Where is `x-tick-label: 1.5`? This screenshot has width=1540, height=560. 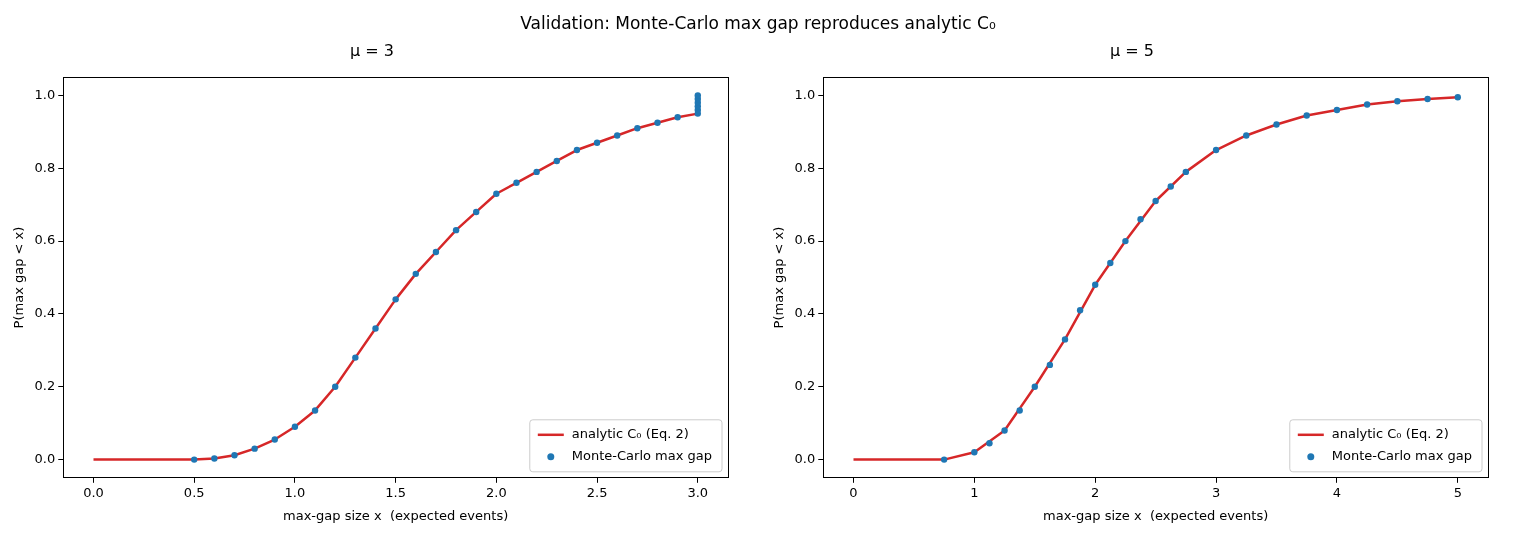 x-tick-label: 1.5 is located at coordinates (395, 492).